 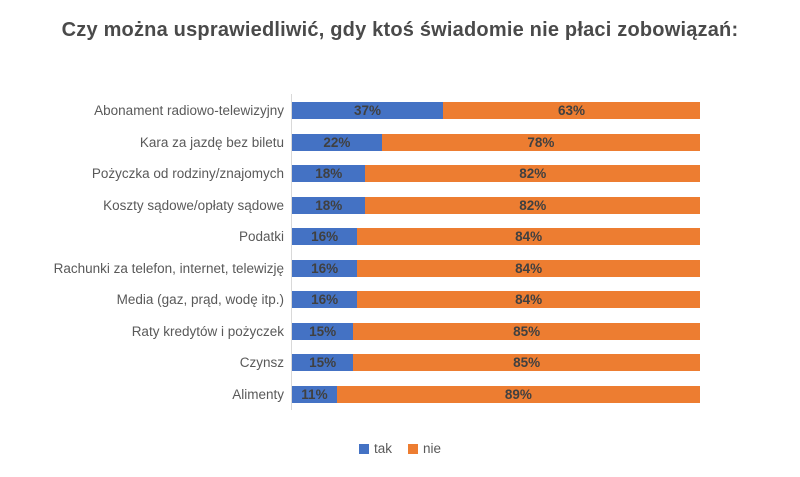 What do you see at coordinates (261, 363) in the screenshot?
I see `category-label: Czynsz` at bounding box center [261, 363].